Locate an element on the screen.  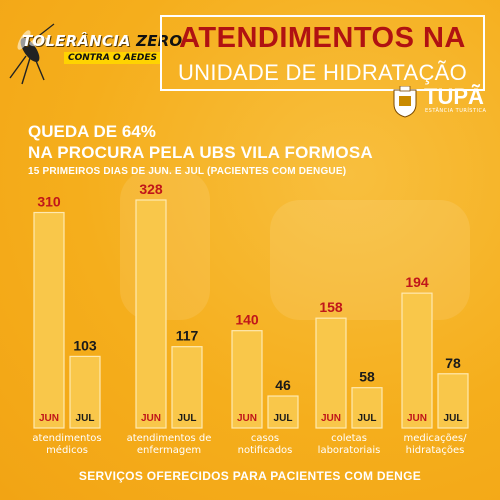
category-label: atendimentos de is located at coordinates (169, 438).